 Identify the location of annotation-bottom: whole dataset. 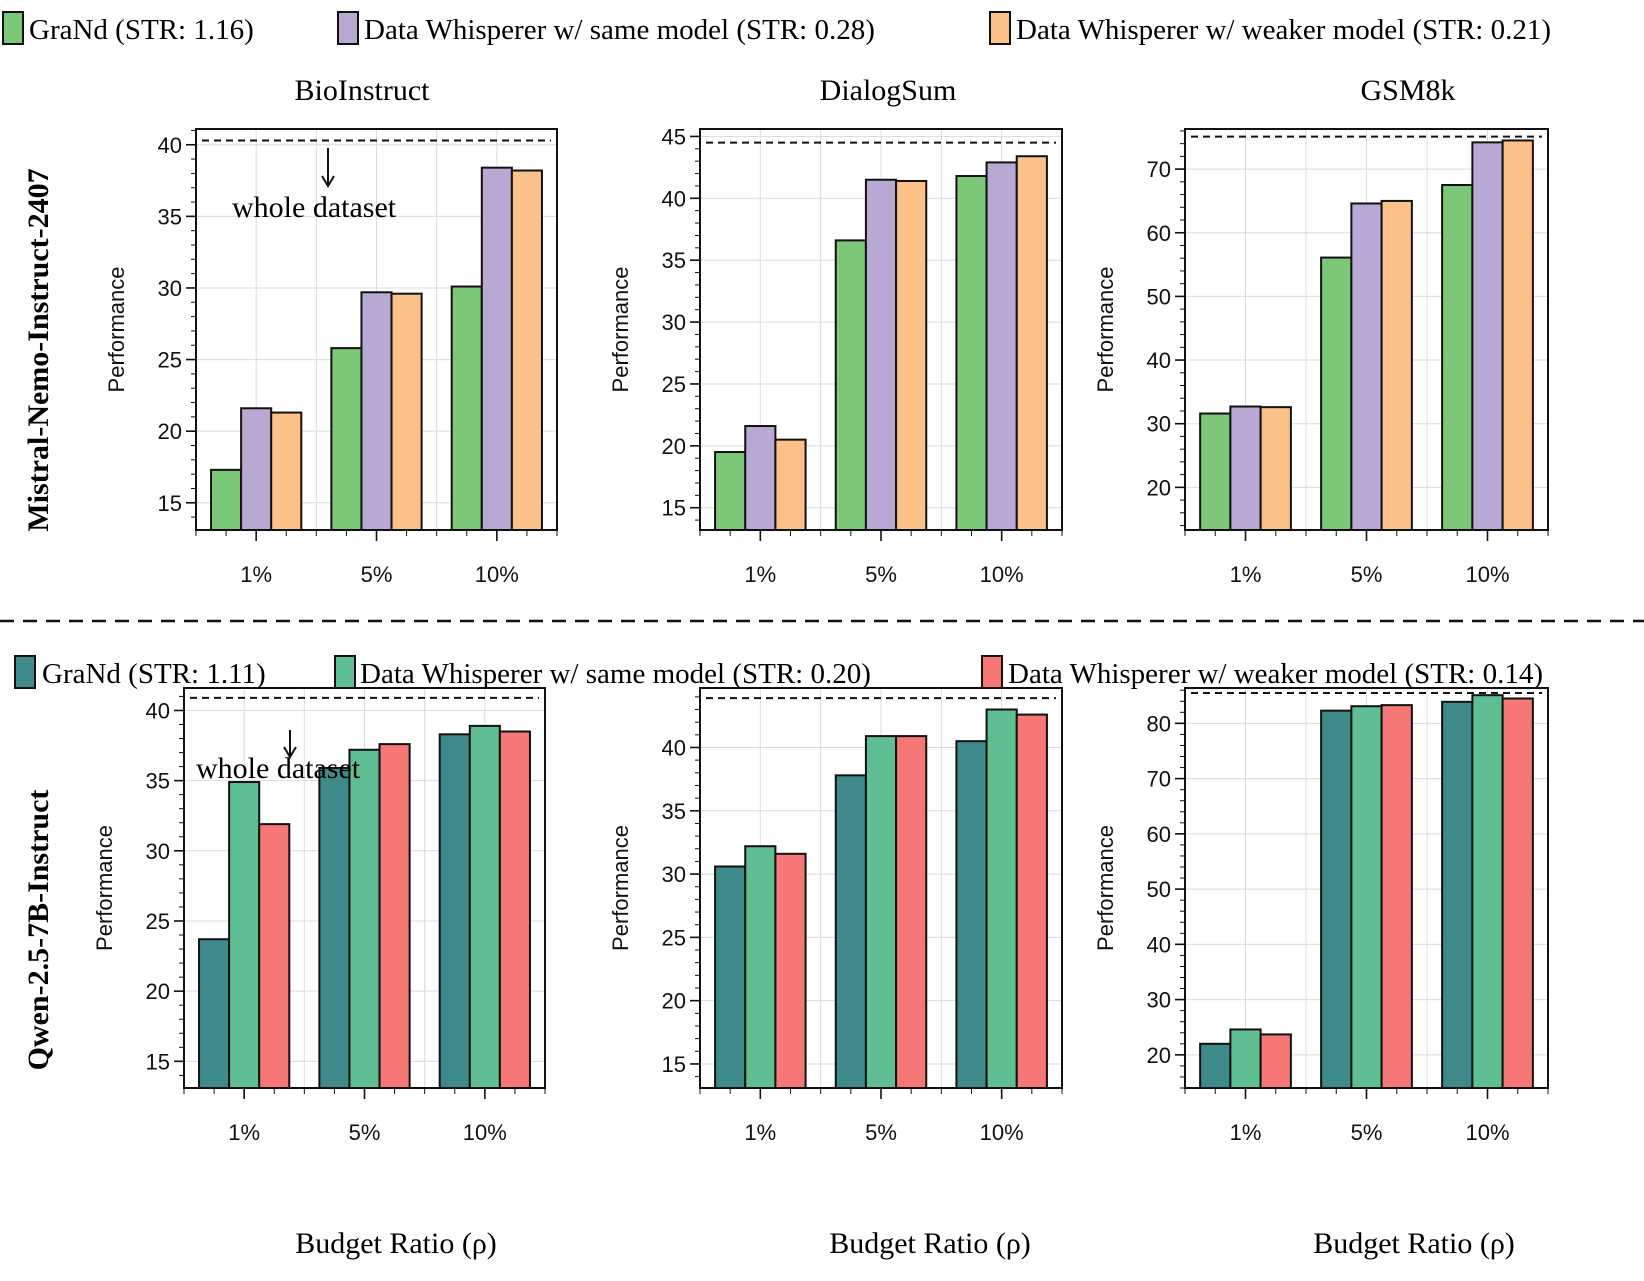
(278, 757).